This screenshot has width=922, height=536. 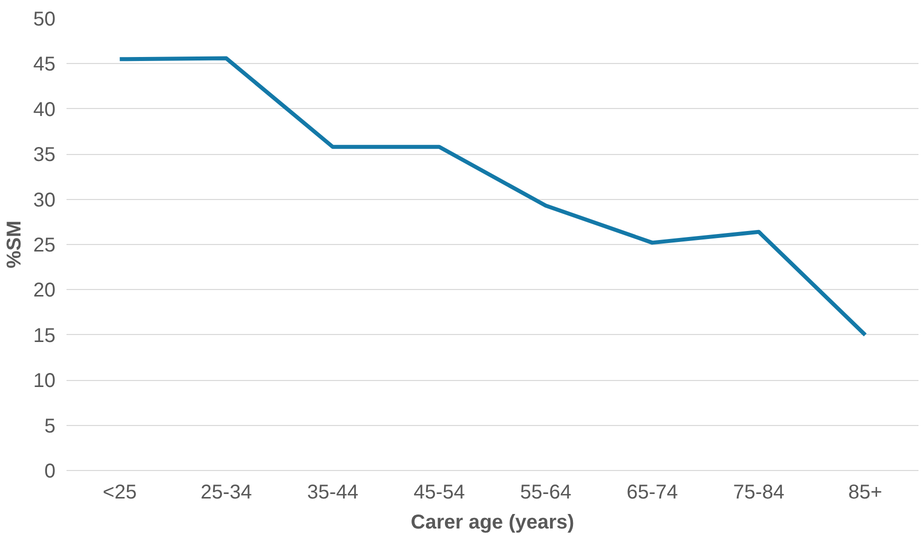 I want to click on x-tick-label: 25-34, so click(x=226, y=493).